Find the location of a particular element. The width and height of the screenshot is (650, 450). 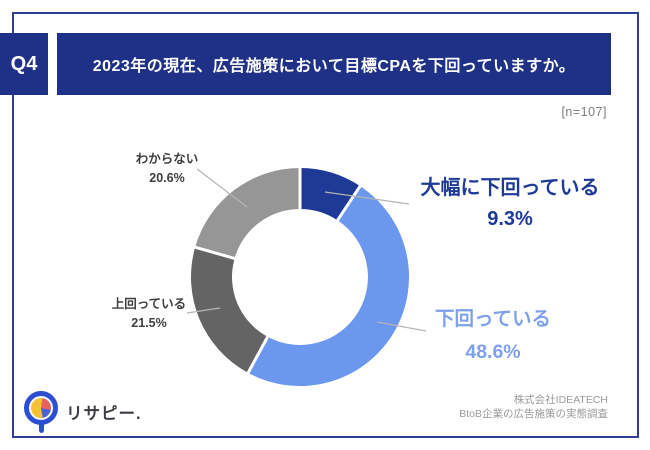

sample-size-label: [n=107] is located at coordinates (584, 112).